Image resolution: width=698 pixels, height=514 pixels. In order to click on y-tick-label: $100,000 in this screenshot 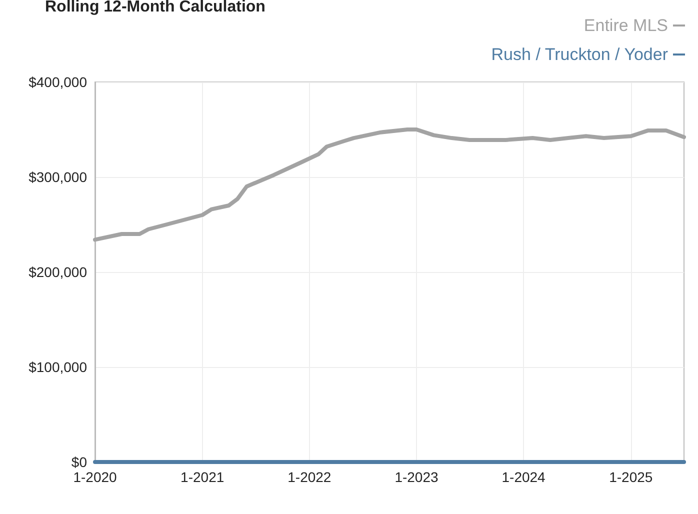, I will do `click(58, 367)`.